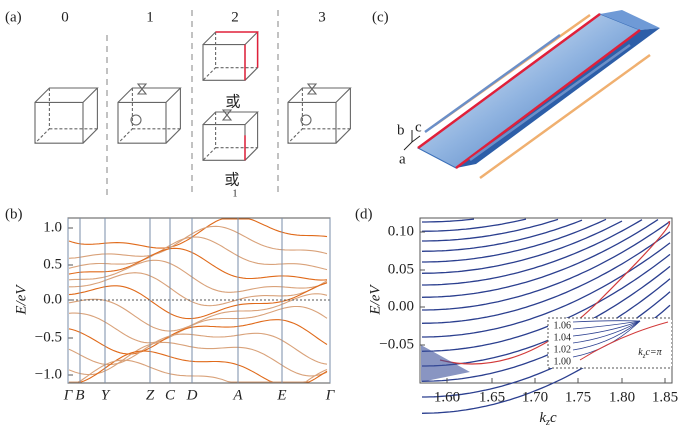 Image resolution: width=697 pixels, height=440 pixels. Describe the element at coordinates (535, 397) in the screenshot. I see `x-tick-label: 1.70` at that location.